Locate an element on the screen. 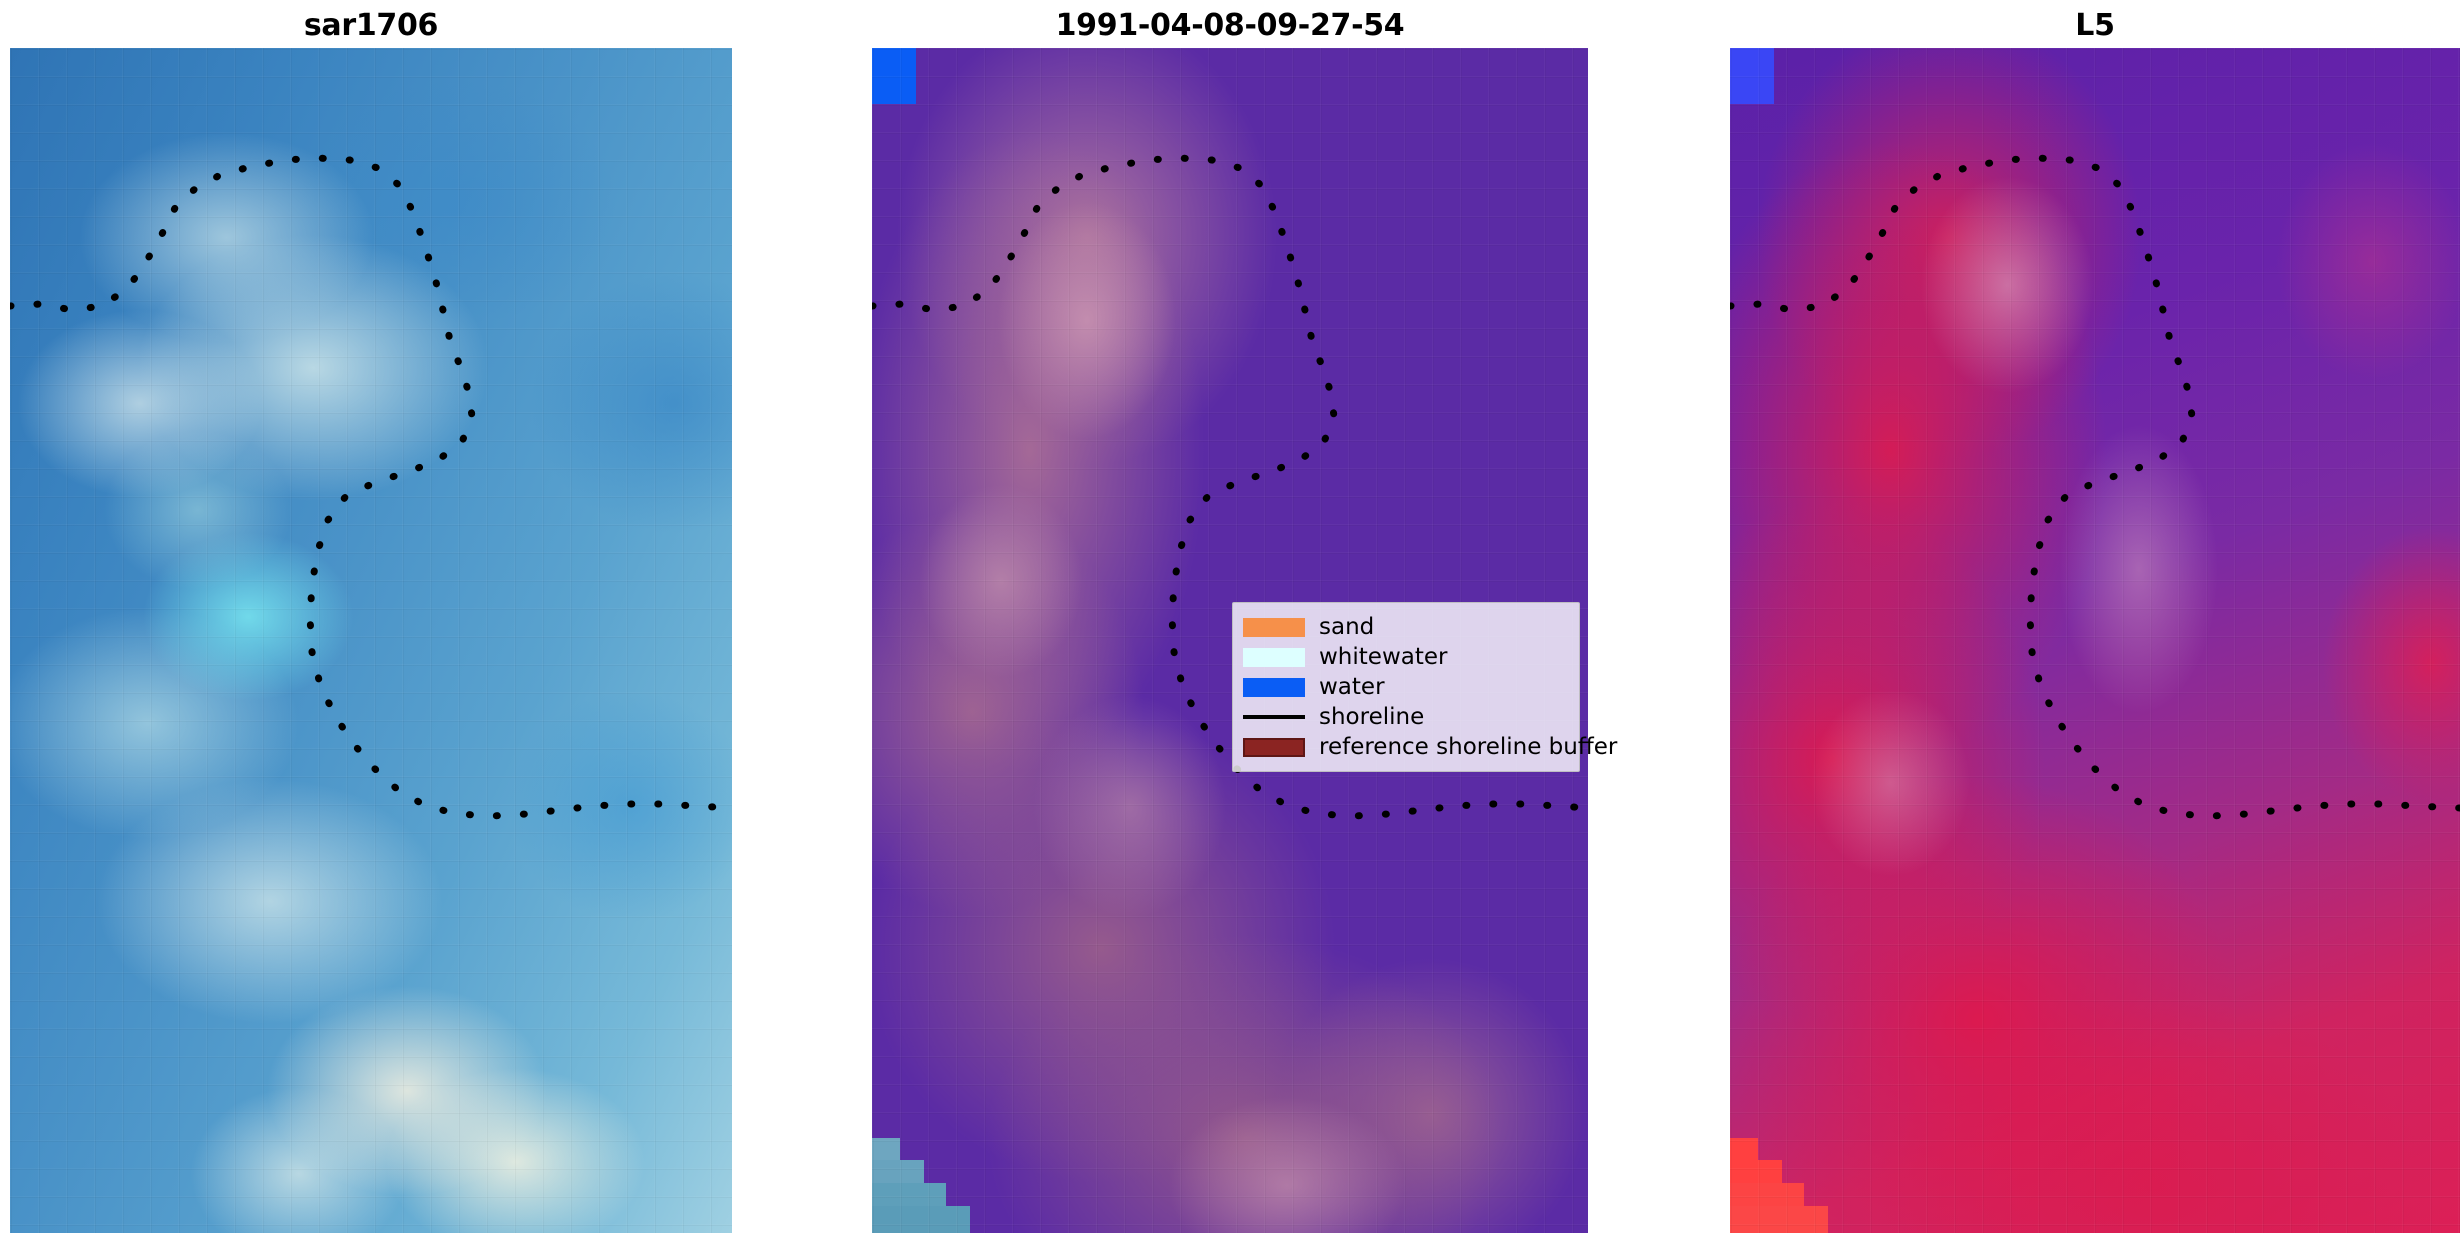 This screenshot has width=2460, height=1245. water-class-block-top-step is located at coordinates (885, 58).